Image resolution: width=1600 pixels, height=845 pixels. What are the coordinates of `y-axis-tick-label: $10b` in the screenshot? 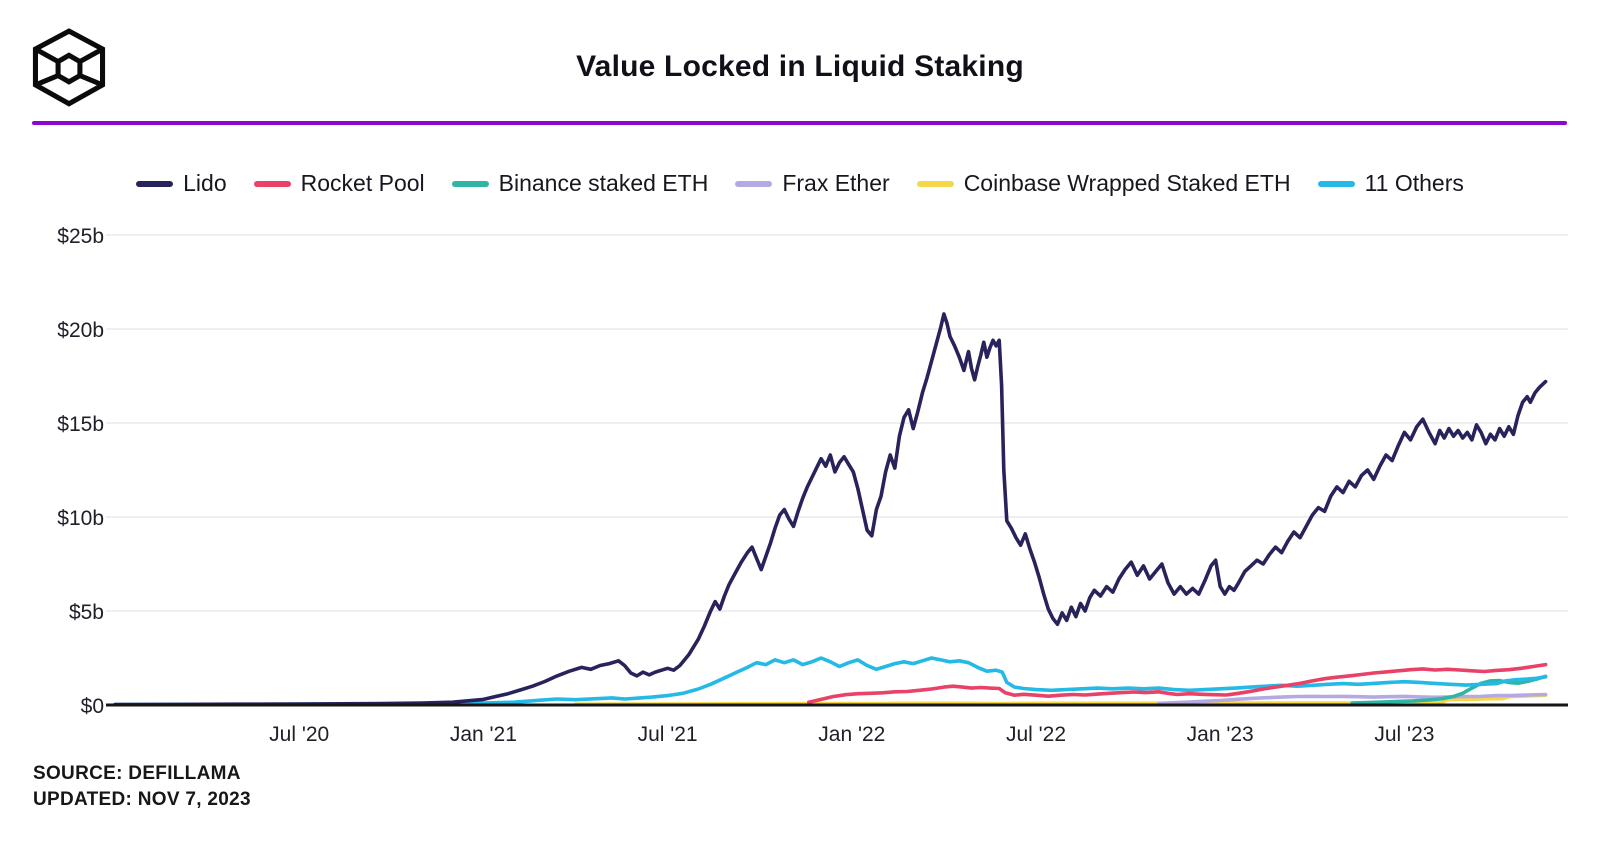 It's located at (80, 518).